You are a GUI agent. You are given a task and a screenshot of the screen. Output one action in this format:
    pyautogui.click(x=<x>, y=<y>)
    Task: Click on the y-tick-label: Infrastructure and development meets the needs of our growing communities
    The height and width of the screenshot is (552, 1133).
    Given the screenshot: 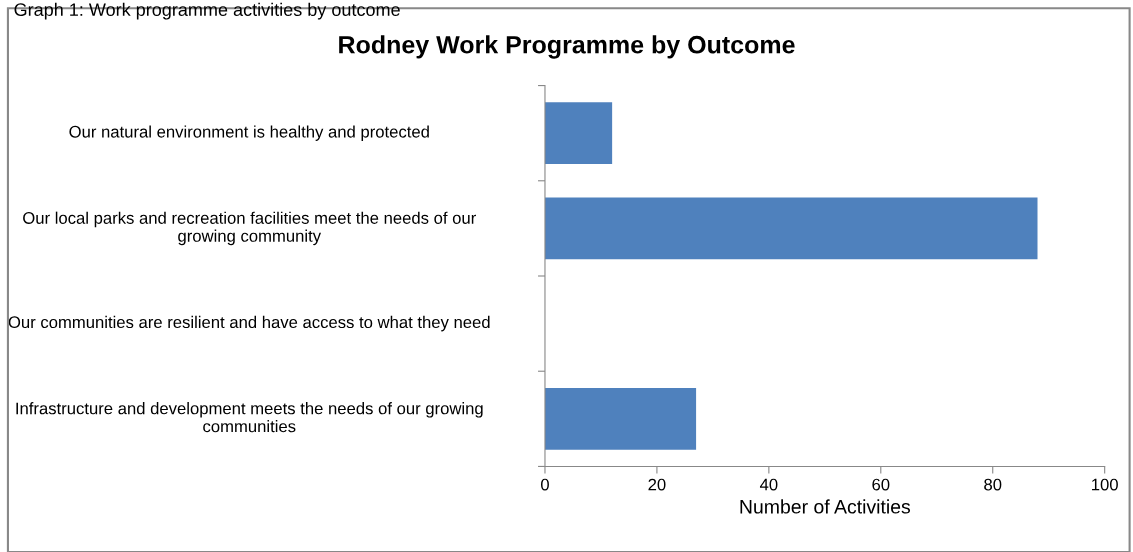 What is the action you would take?
    pyautogui.click(x=249, y=417)
    